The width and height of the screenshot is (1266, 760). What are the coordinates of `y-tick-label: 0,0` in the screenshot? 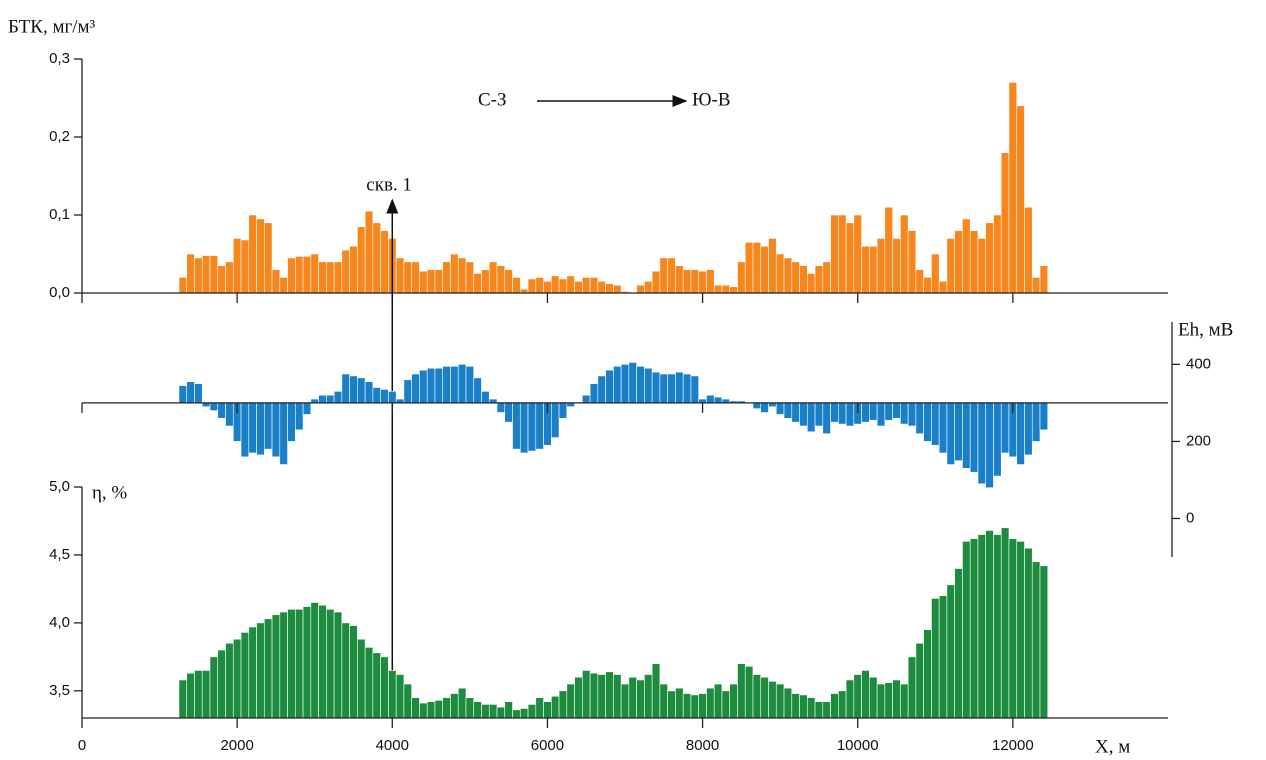 It's located at (59, 292).